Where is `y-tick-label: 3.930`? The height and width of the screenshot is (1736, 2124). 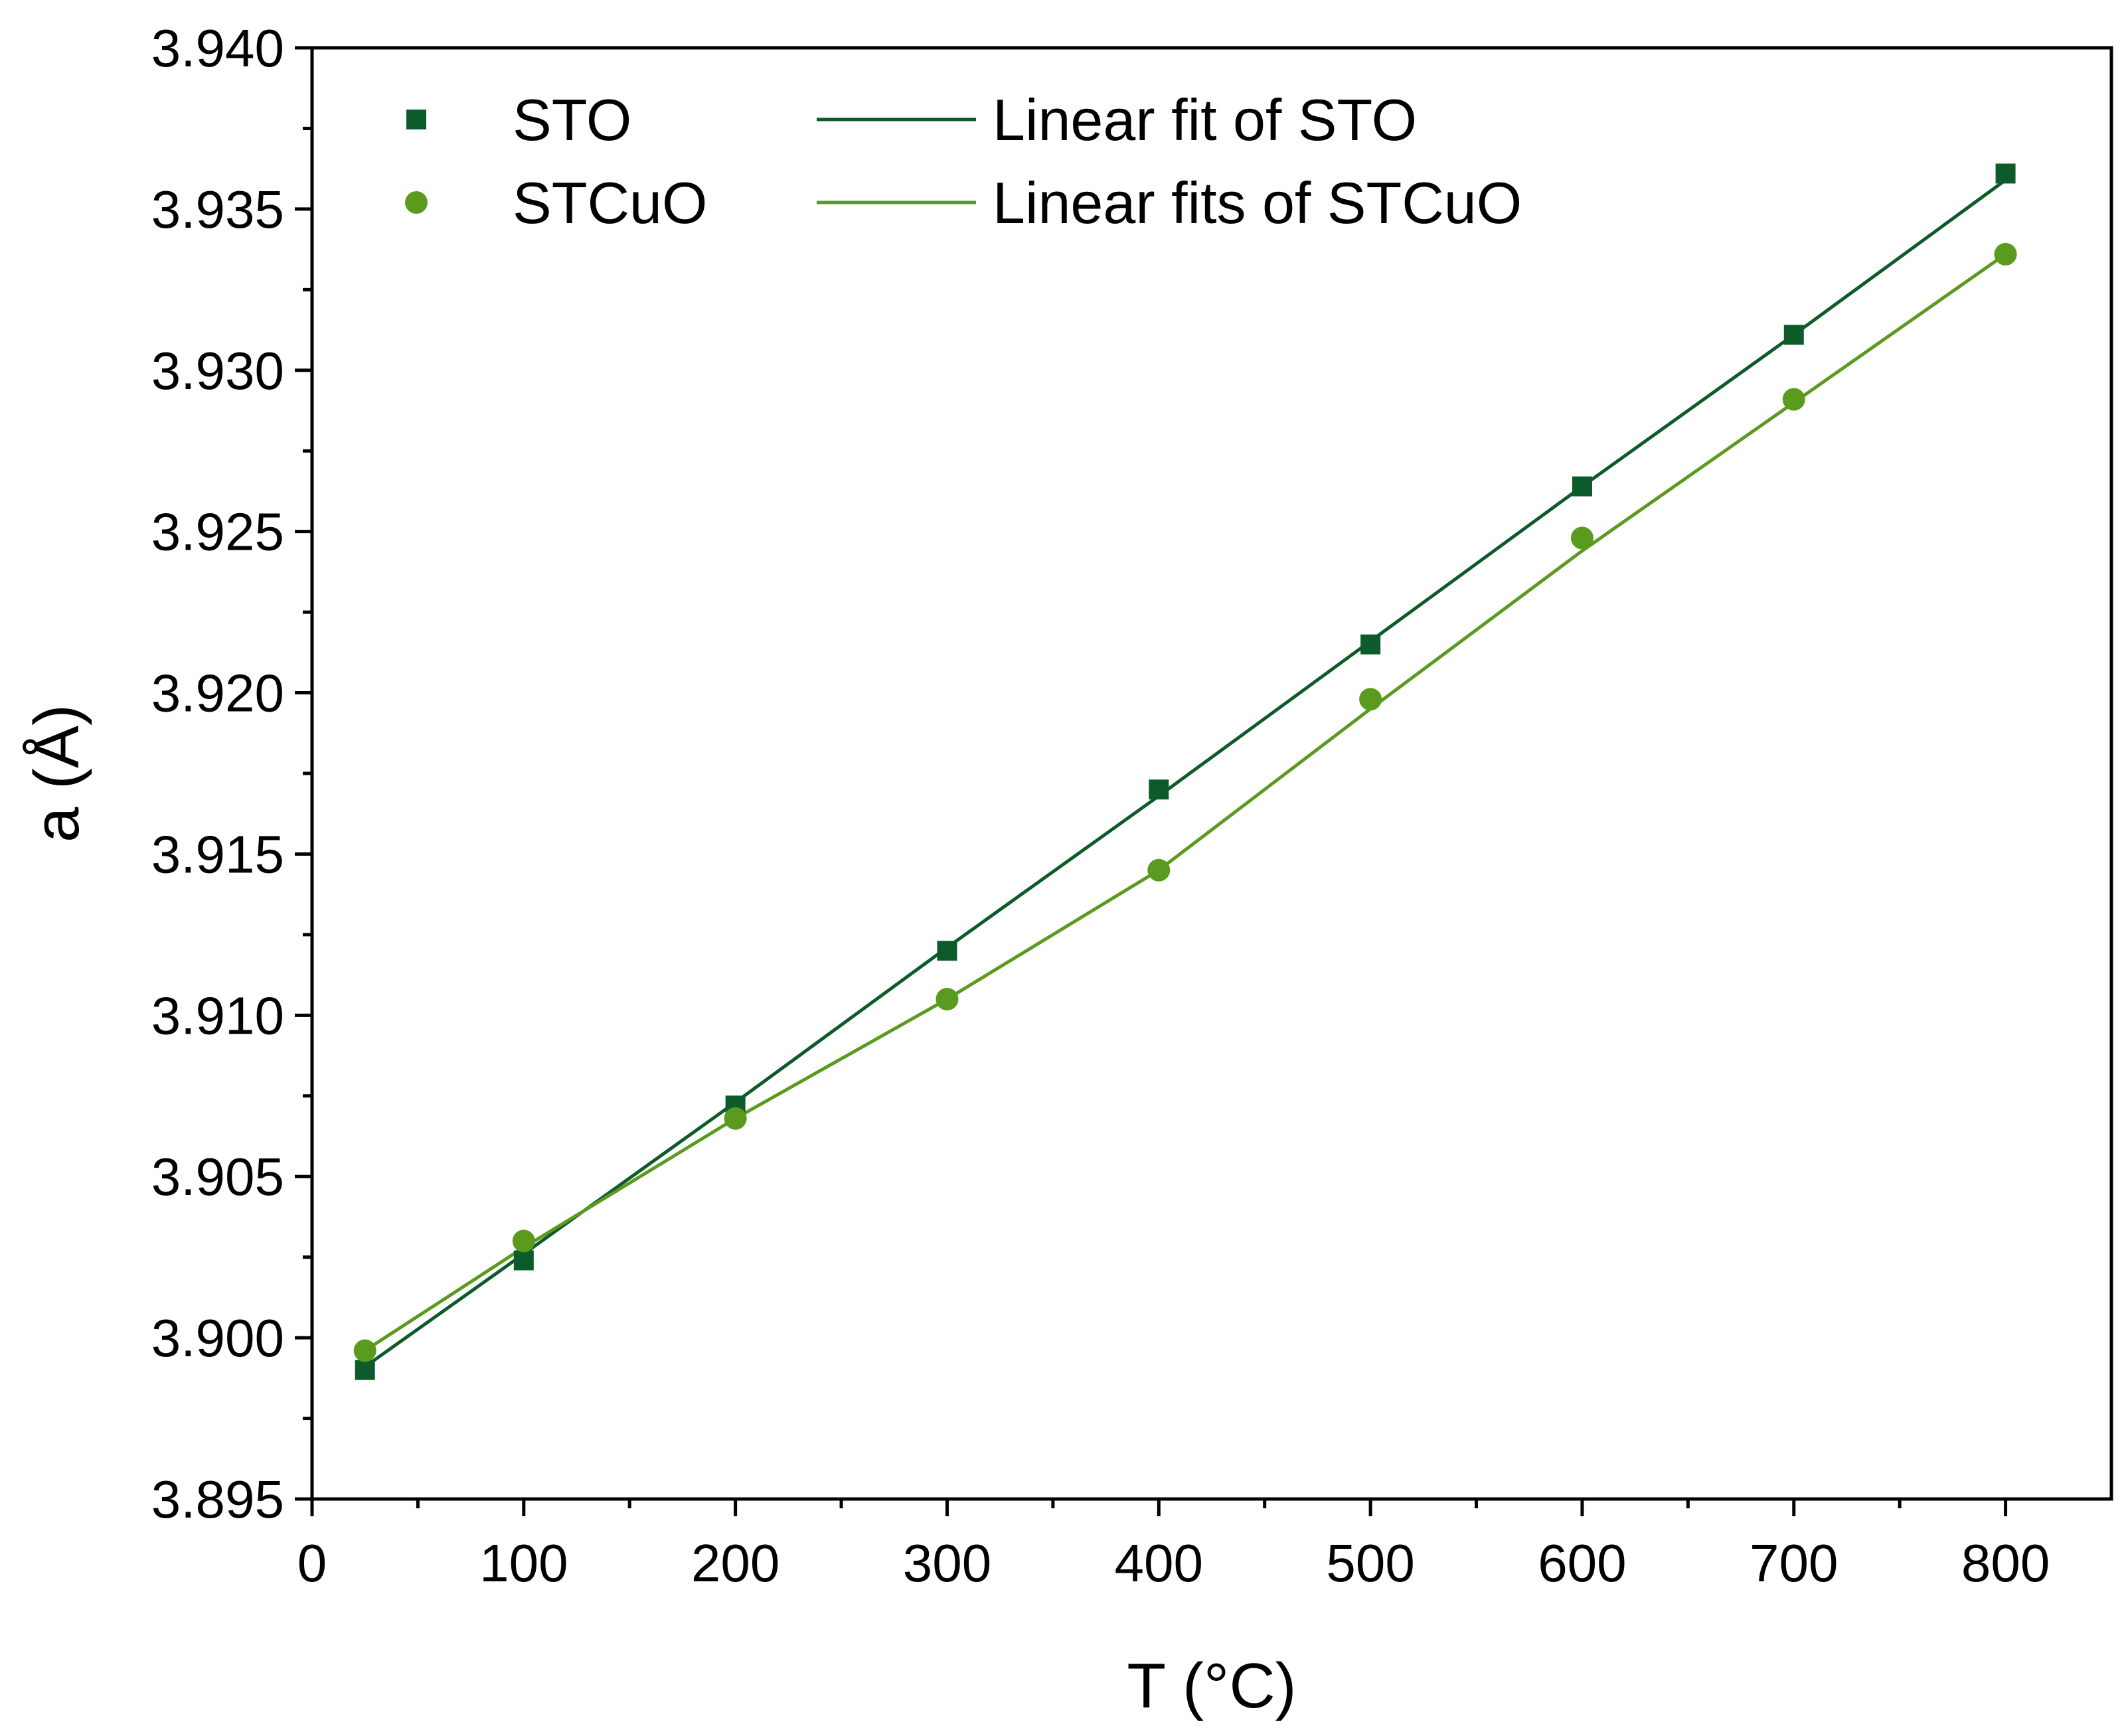 y-tick-label: 3.930 is located at coordinates (217, 370).